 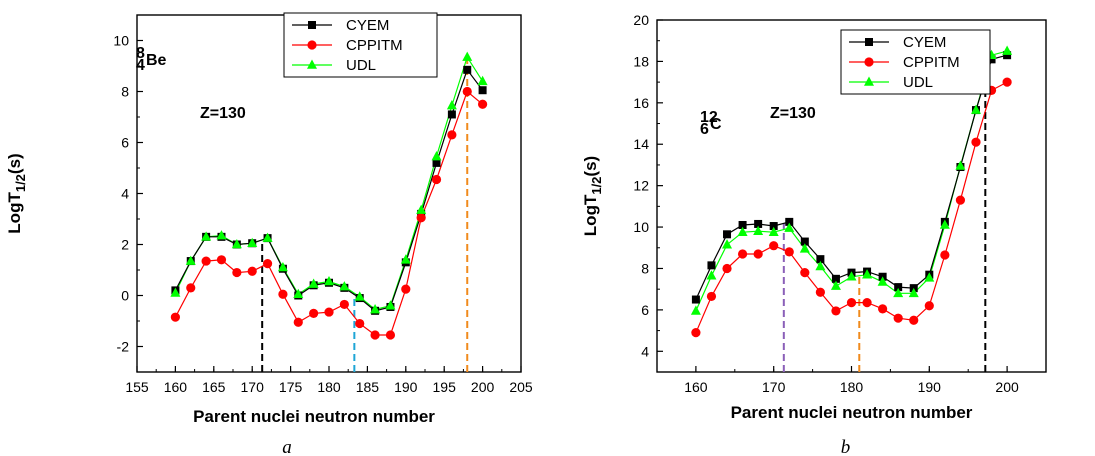 I want to click on legend-marker-udl, so click(x=312, y=64).